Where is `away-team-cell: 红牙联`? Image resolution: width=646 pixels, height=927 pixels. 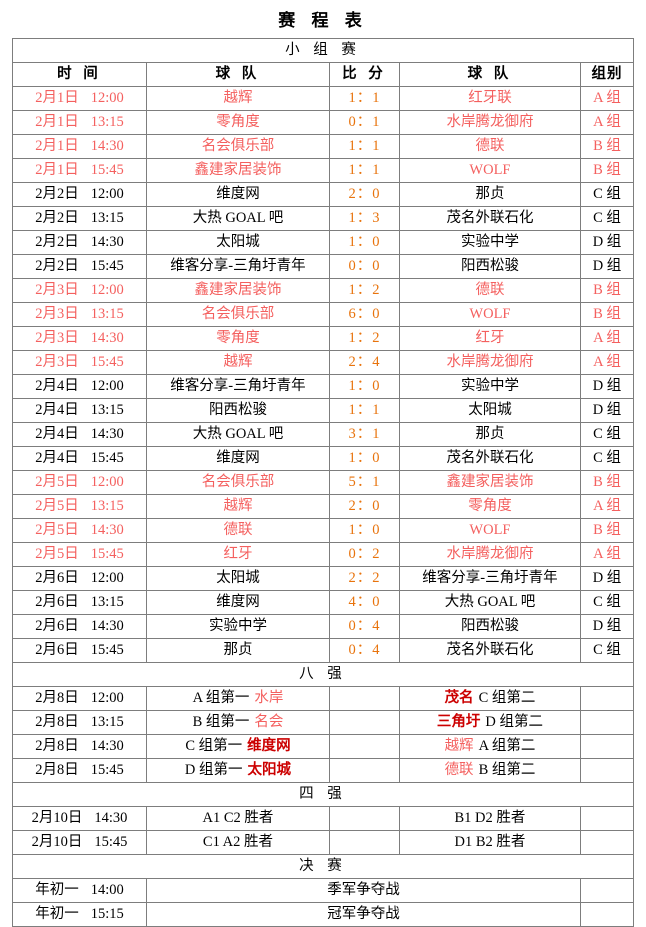
away-team-cell: 红牙联 is located at coordinates (489, 98).